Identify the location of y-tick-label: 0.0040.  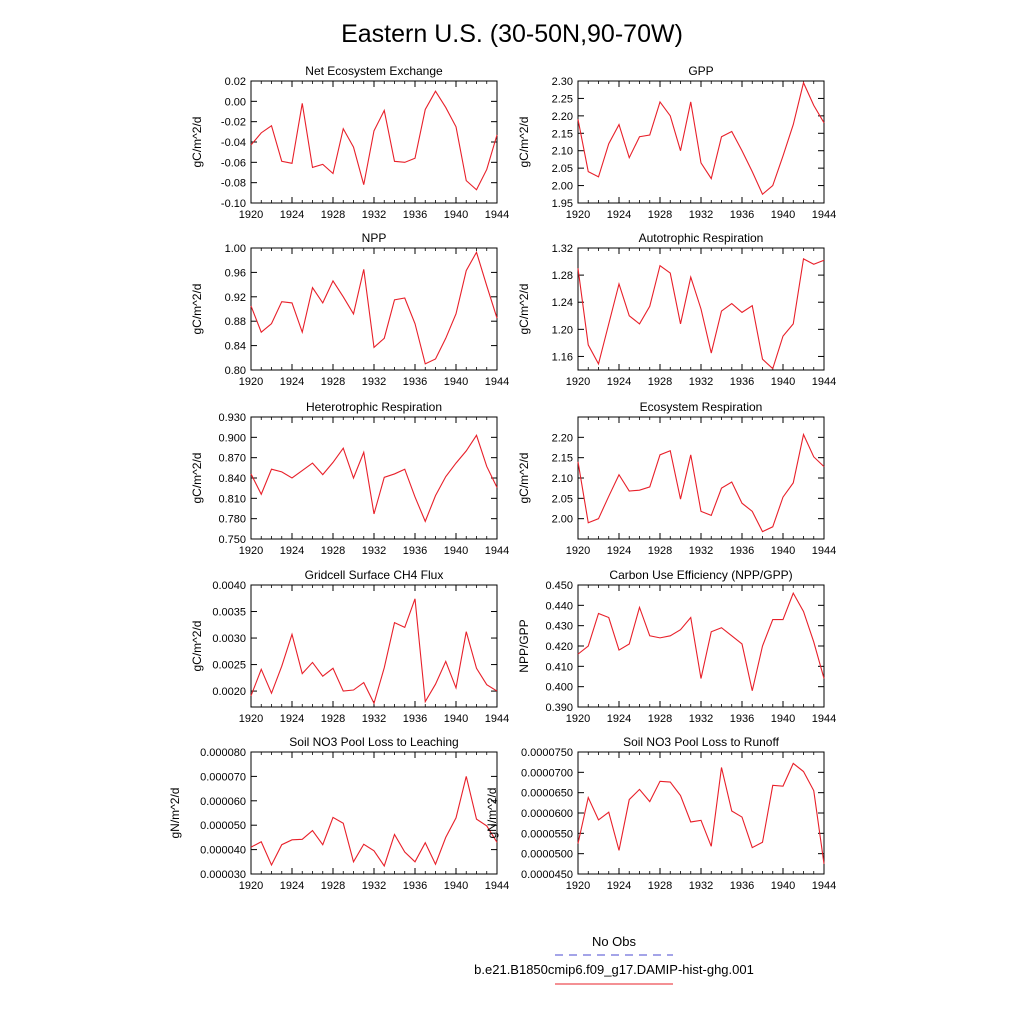
(229, 586).